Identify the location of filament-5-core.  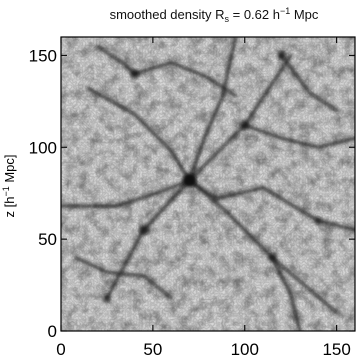
(272, 205).